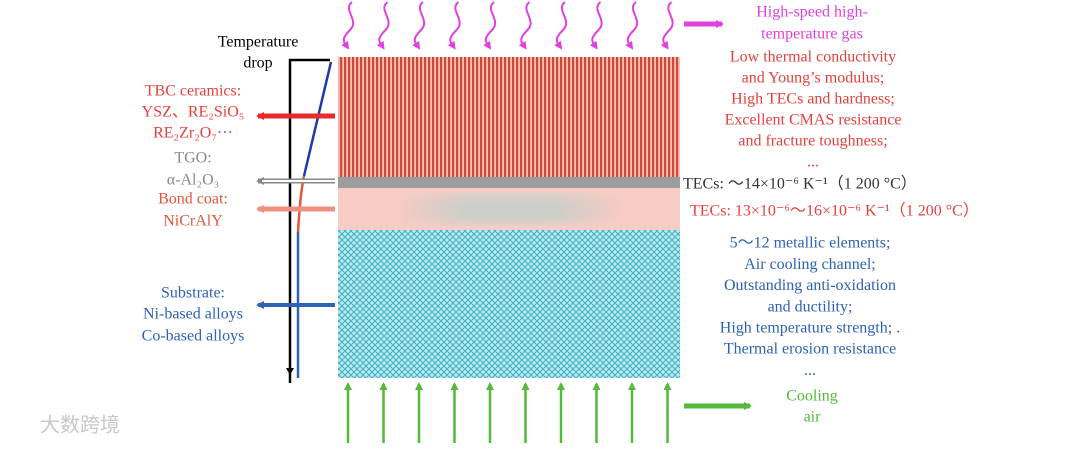 This screenshot has width=1080, height=450. I want to click on substrate-label: Ni-based alloys, so click(193, 314).